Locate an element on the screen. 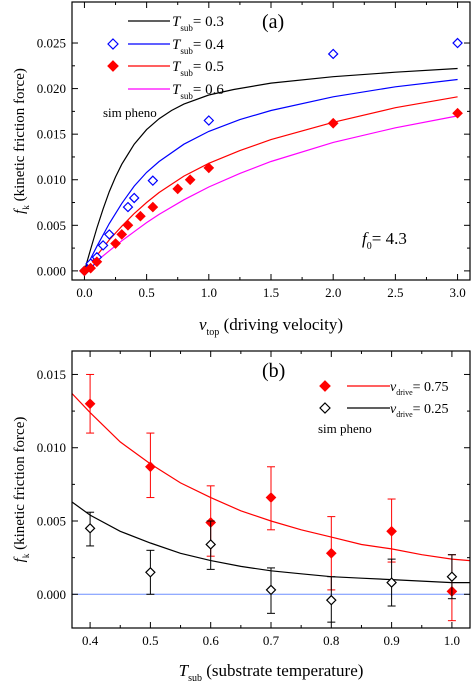  x-axis-label-rest: (driving velocity) is located at coordinates (281, 324).